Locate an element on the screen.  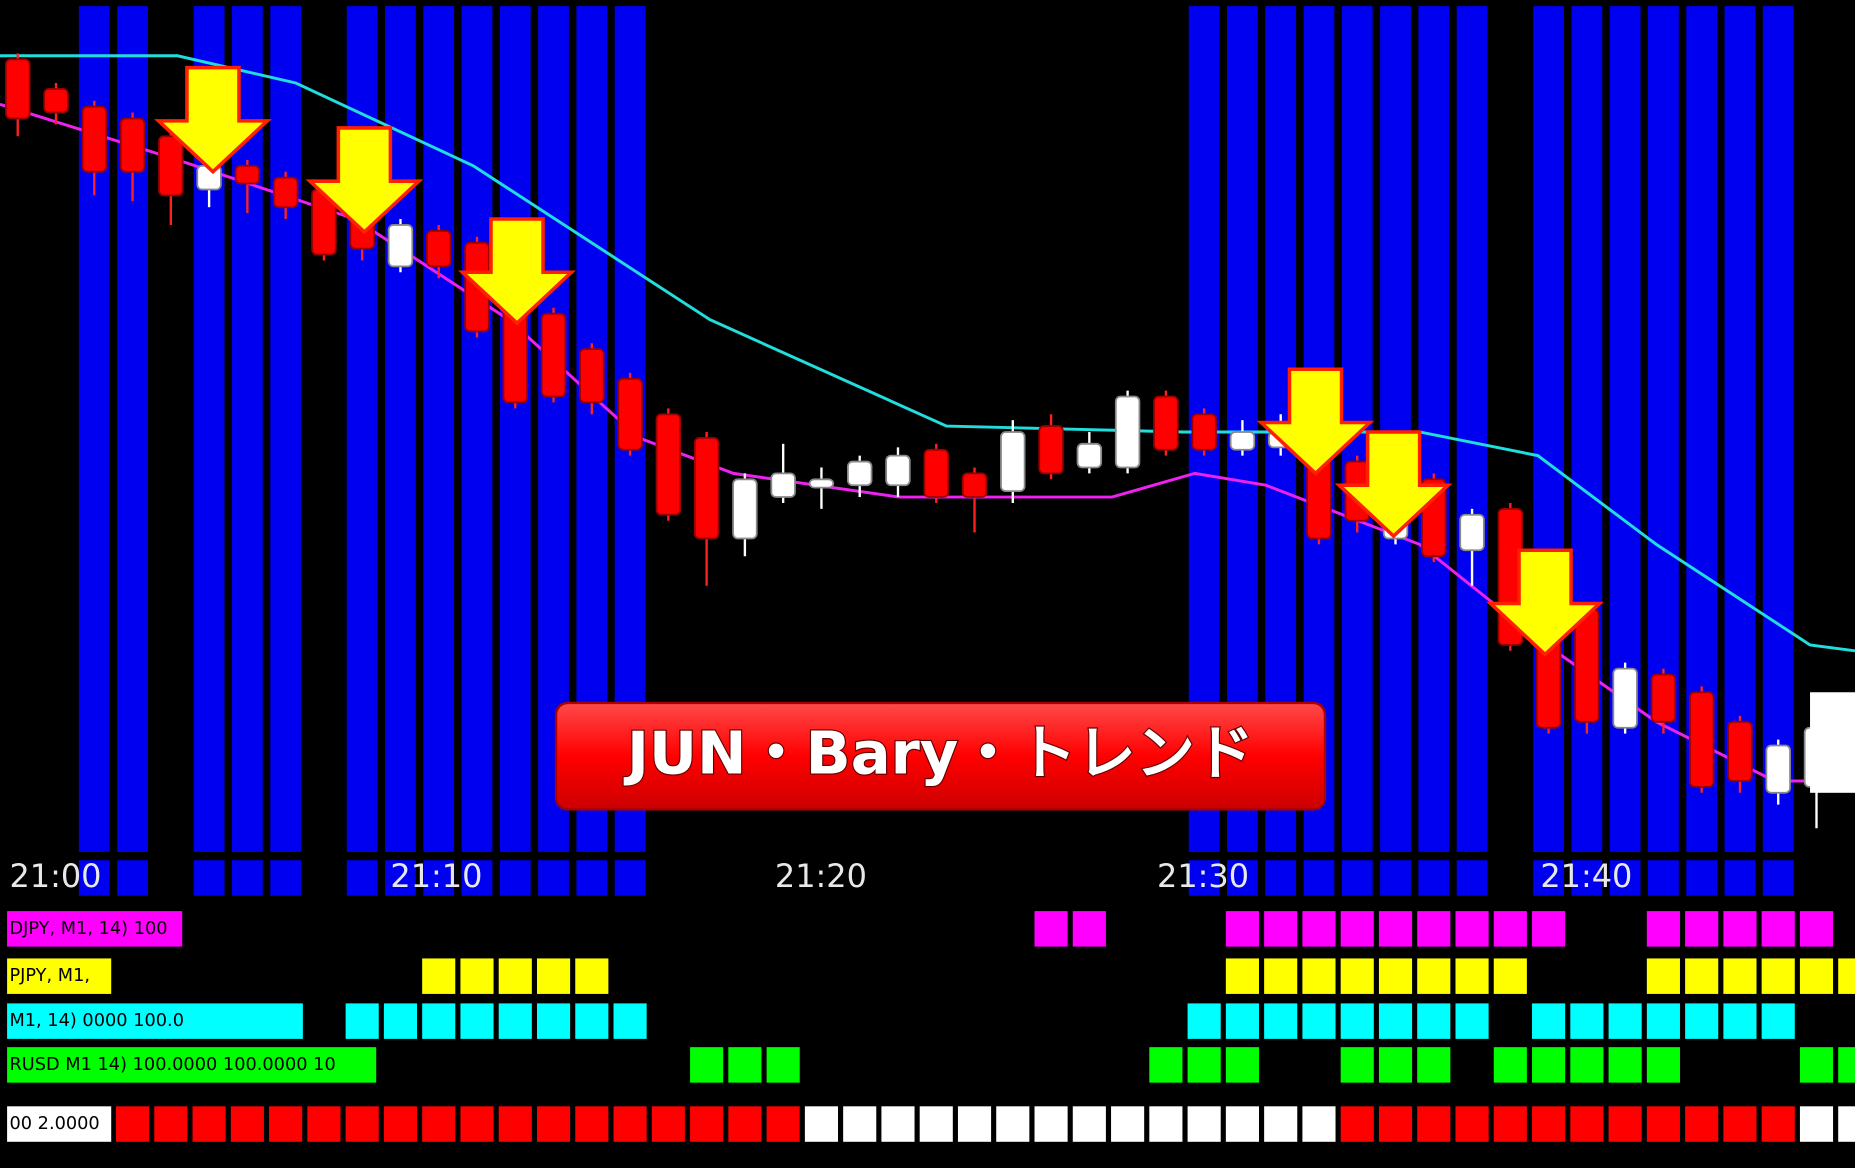
time-label: 21:40 is located at coordinates (1586, 876).